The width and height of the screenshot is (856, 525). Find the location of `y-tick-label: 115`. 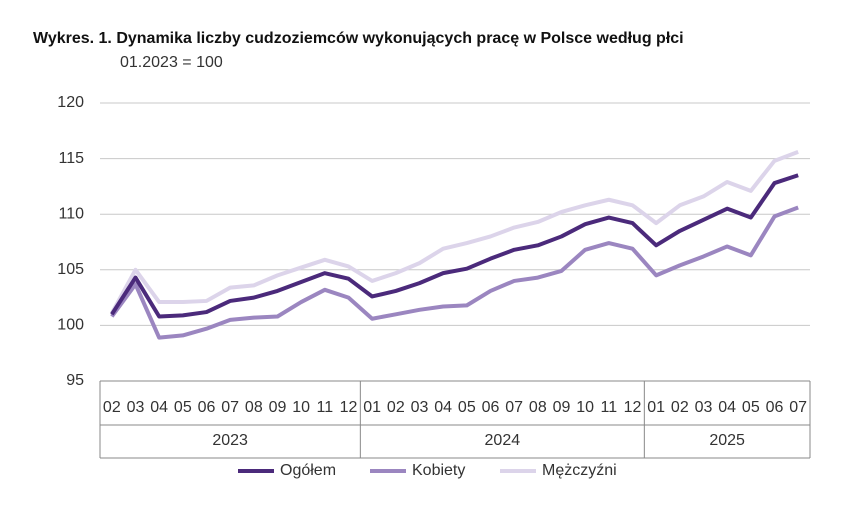

y-tick-label: 115 is located at coordinates (71, 158).